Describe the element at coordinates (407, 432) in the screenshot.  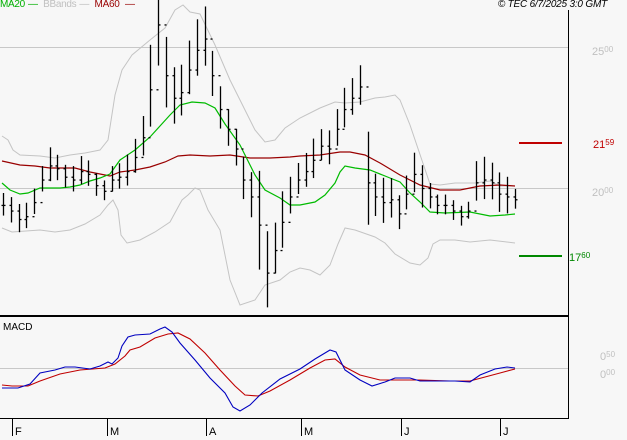
I see `x-label-jun: J` at that location.